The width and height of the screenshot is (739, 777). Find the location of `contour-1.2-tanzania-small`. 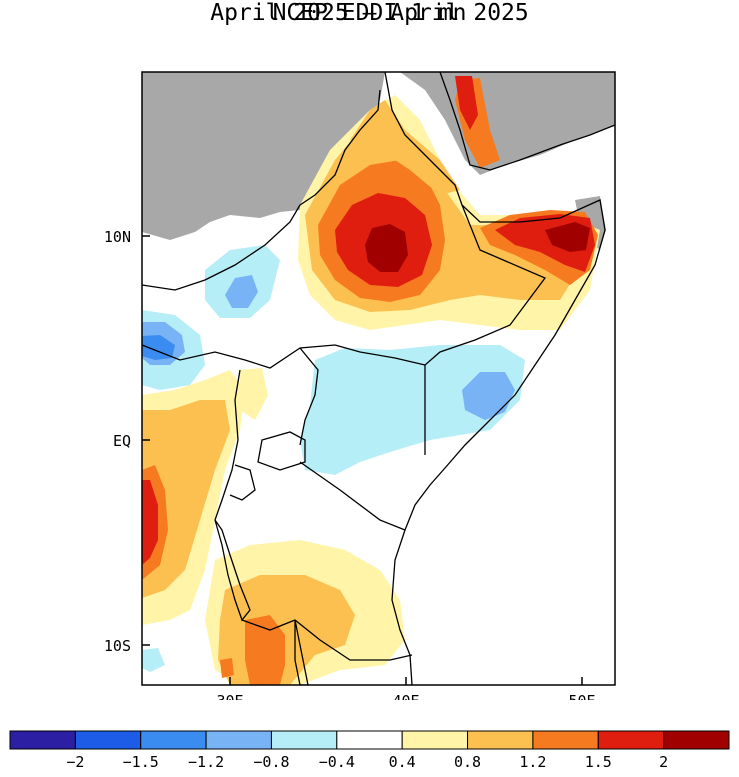

contour-1.2-tanzania-small is located at coordinates (227, 668).